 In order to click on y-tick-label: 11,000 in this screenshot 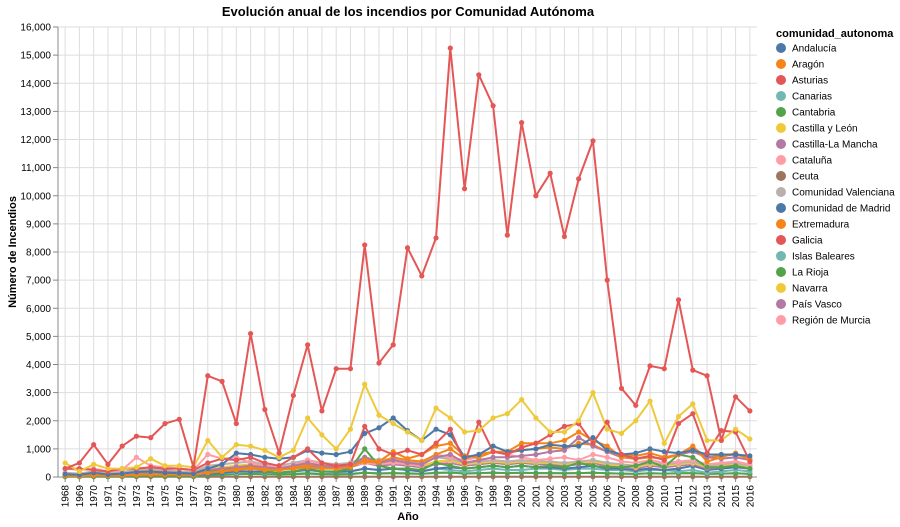, I will do `click(36, 168)`.